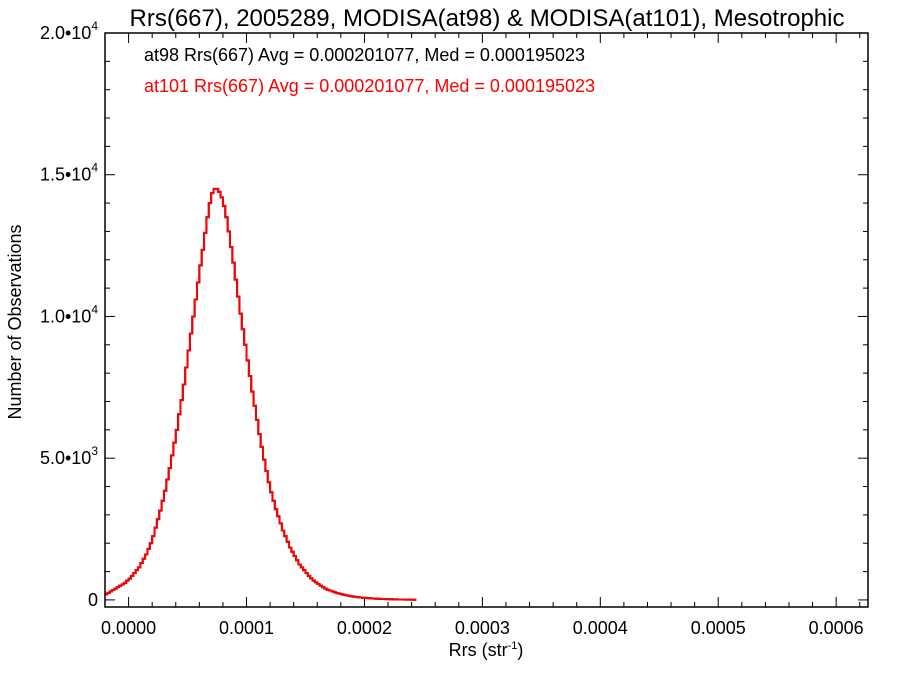 This screenshot has width=900, height=675. I want to click on x-tick-label: 0.0005, so click(718, 628).